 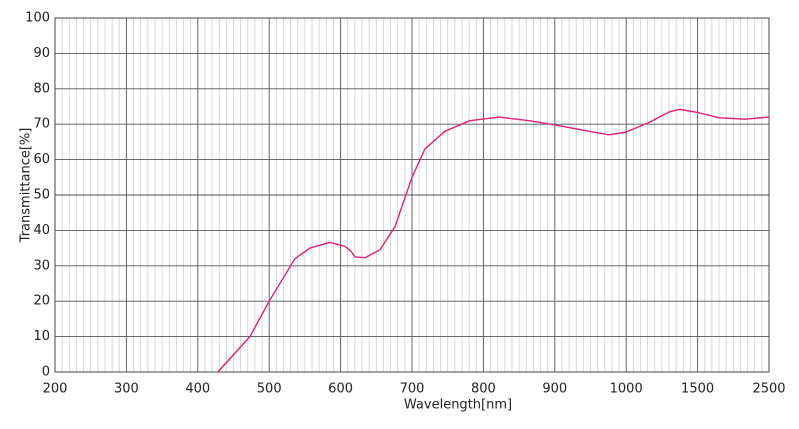 I want to click on y-tick-label: 0, so click(x=46, y=372).